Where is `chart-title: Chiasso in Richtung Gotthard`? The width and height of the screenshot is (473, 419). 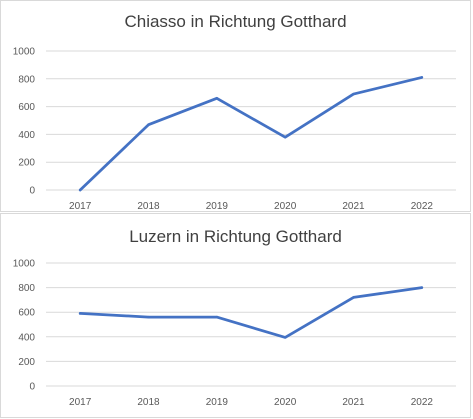 chart-title: Chiasso in Richtung Gotthard is located at coordinates (235, 21).